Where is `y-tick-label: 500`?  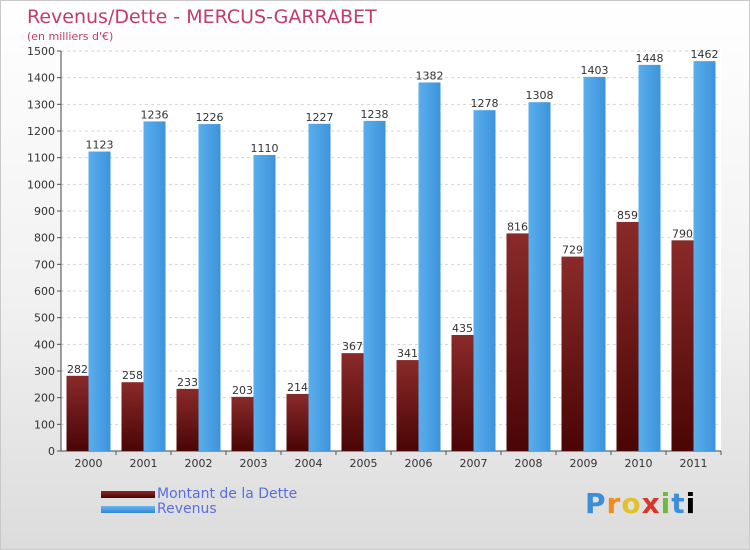 y-tick-label: 500 is located at coordinates (44, 318).